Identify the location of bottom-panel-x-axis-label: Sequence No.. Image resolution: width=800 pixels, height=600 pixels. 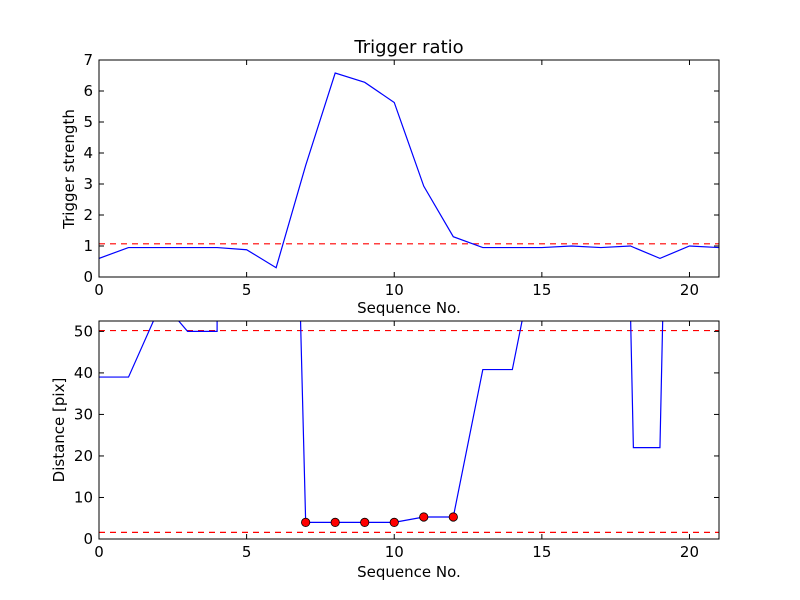
(409, 572).